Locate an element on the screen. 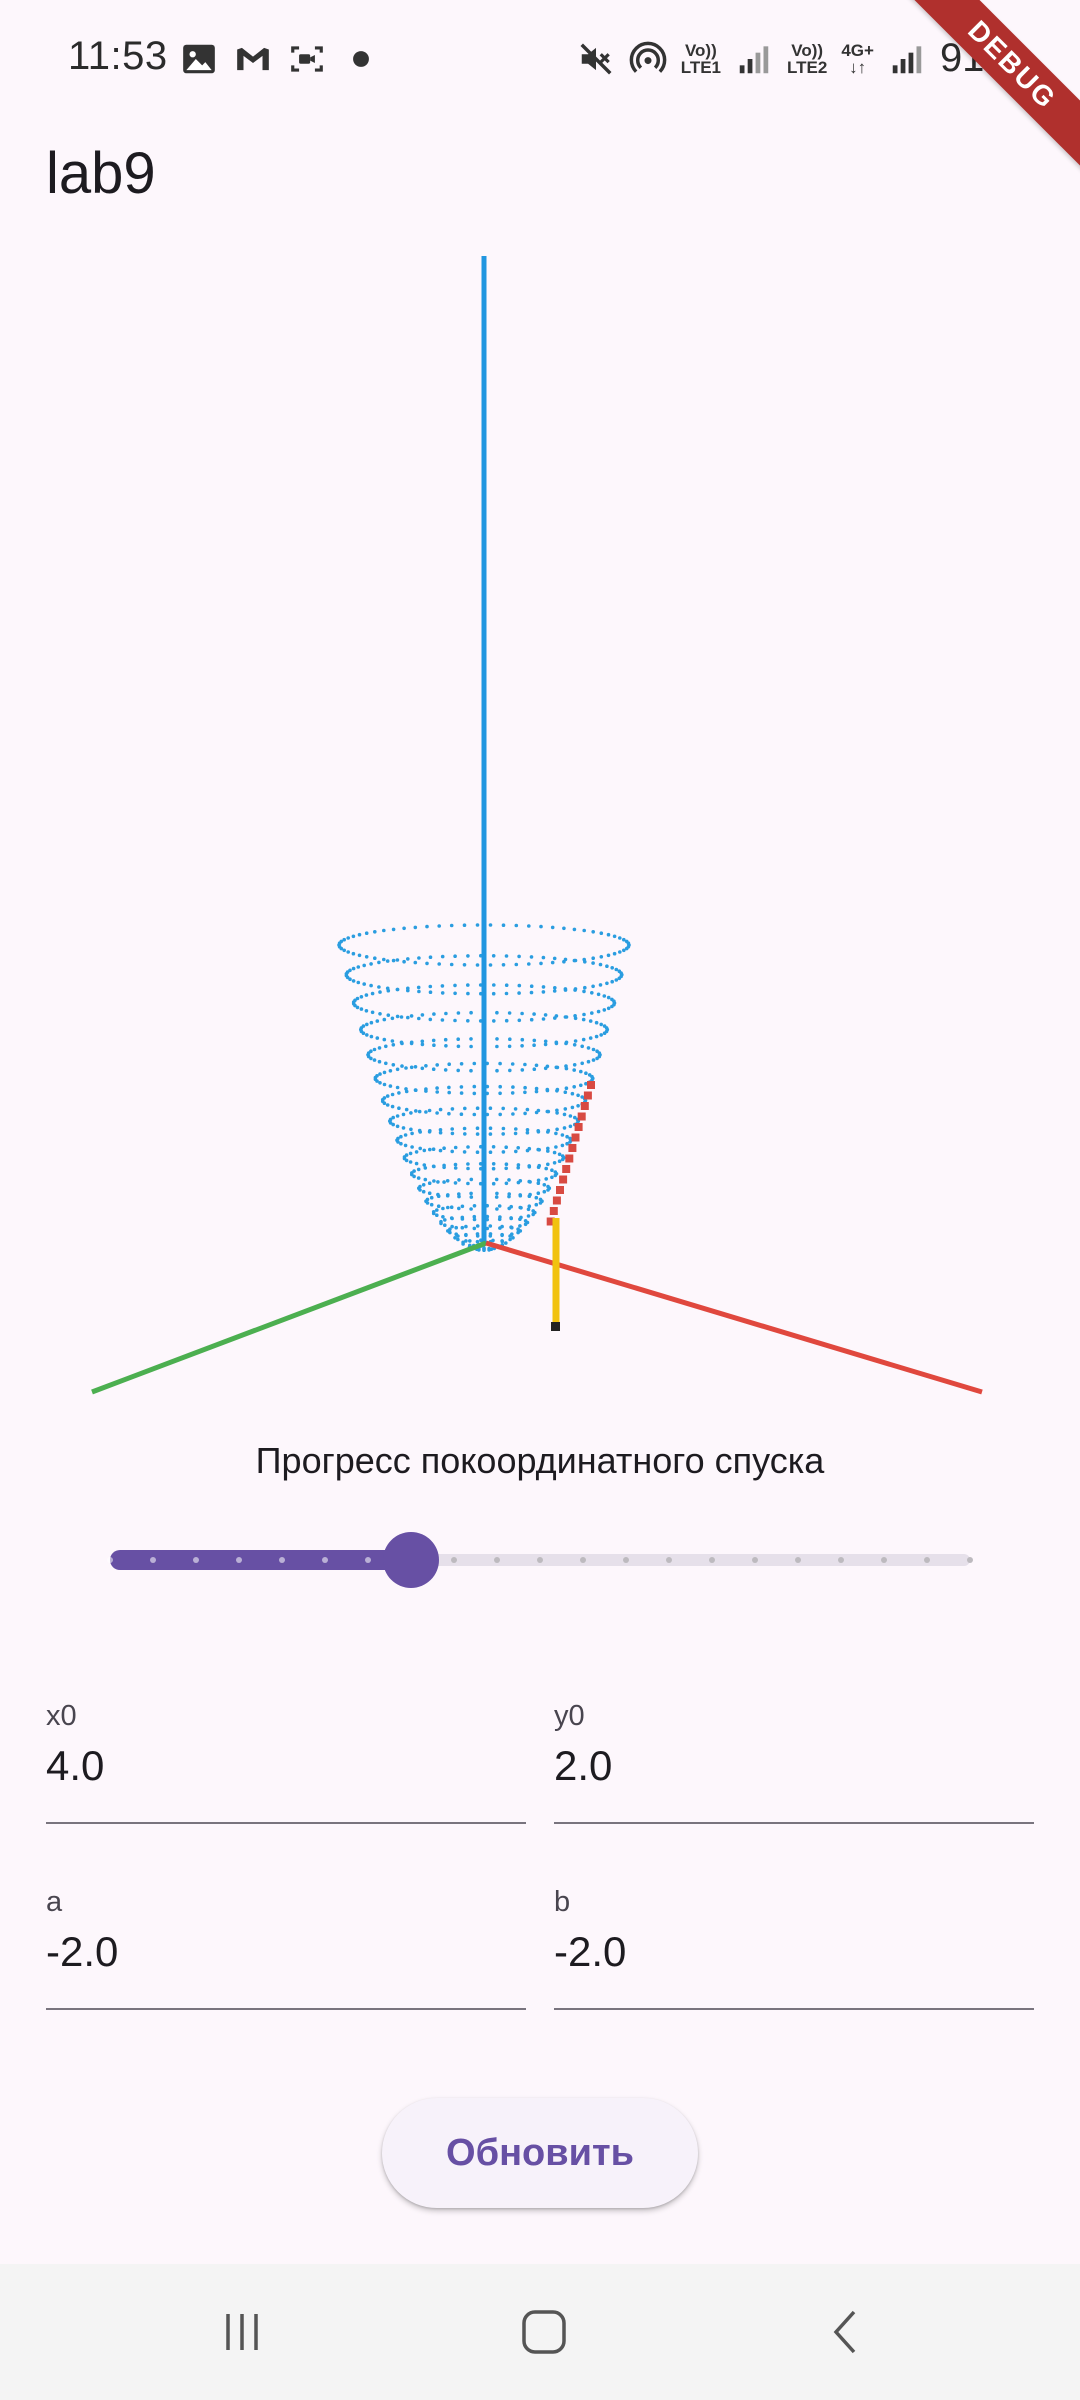  b-input: -2.0 is located at coordinates (590, 1951).